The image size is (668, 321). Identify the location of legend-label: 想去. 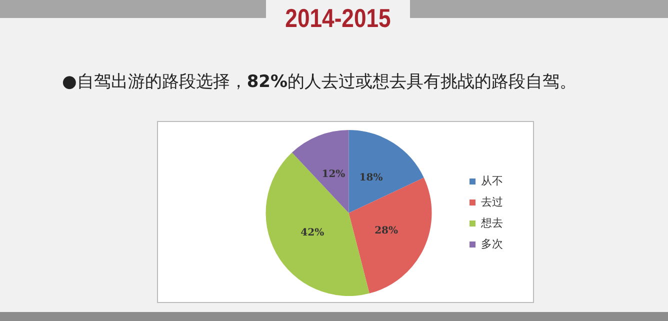
(491, 223).